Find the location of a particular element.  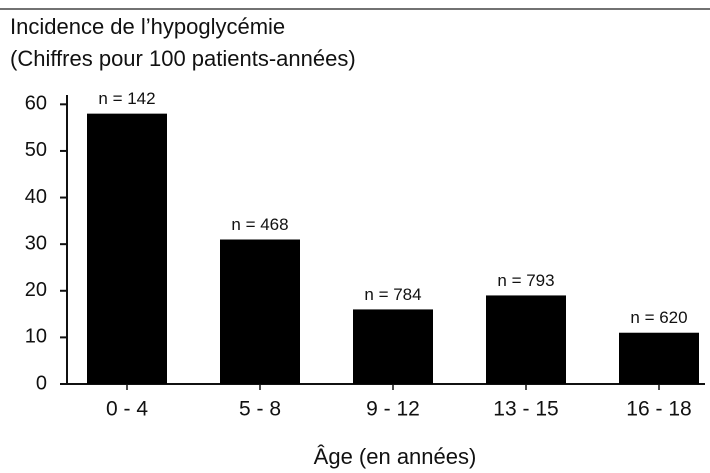

y-tick-label: 20 is located at coordinates (36, 290).